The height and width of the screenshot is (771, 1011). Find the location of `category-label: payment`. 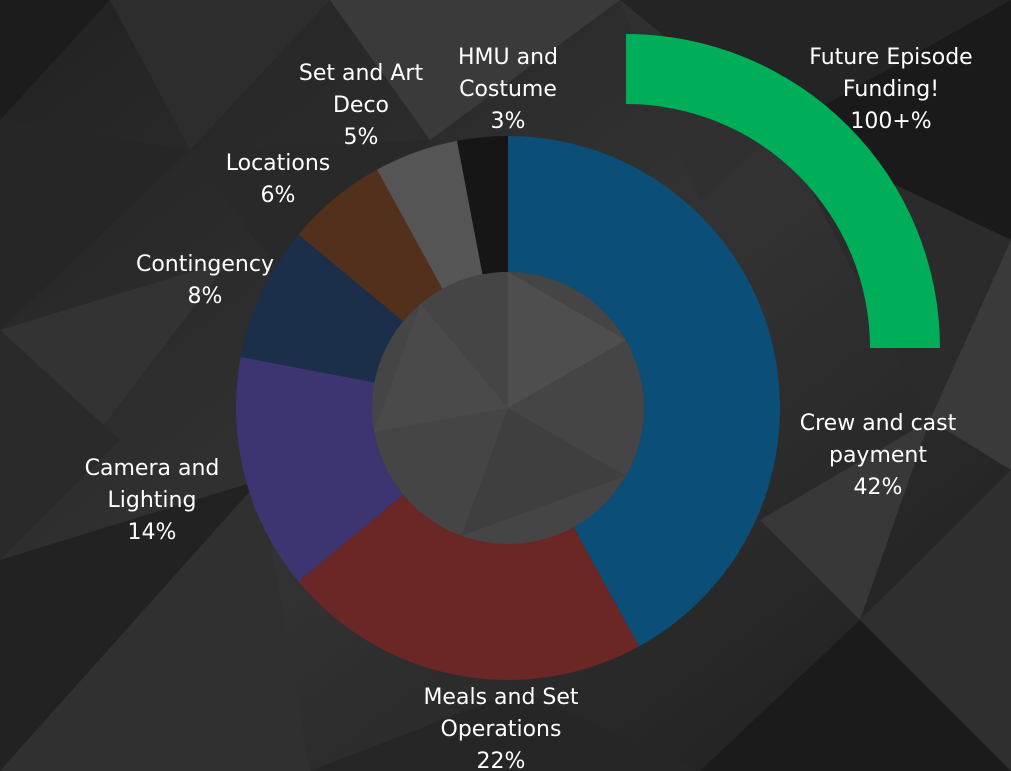

category-label: payment is located at coordinates (878, 455).